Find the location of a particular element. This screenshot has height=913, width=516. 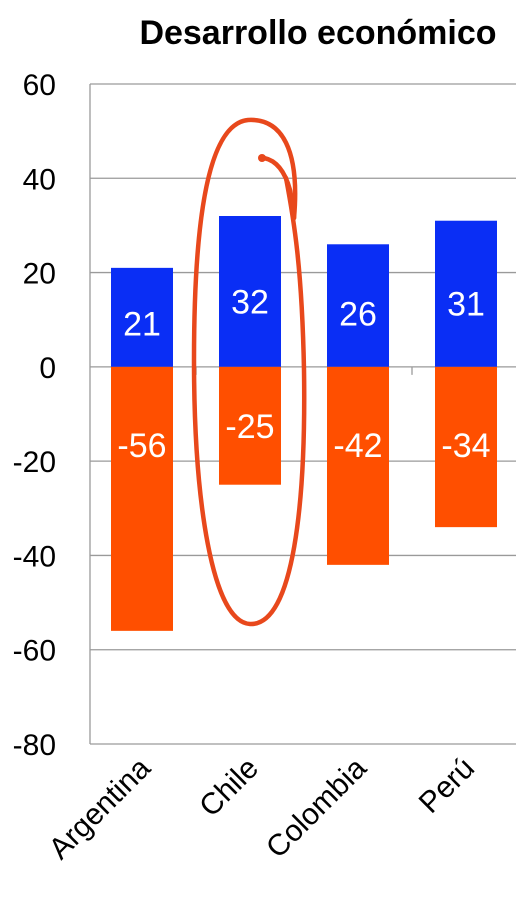

data-label: -25 is located at coordinates (249, 427).